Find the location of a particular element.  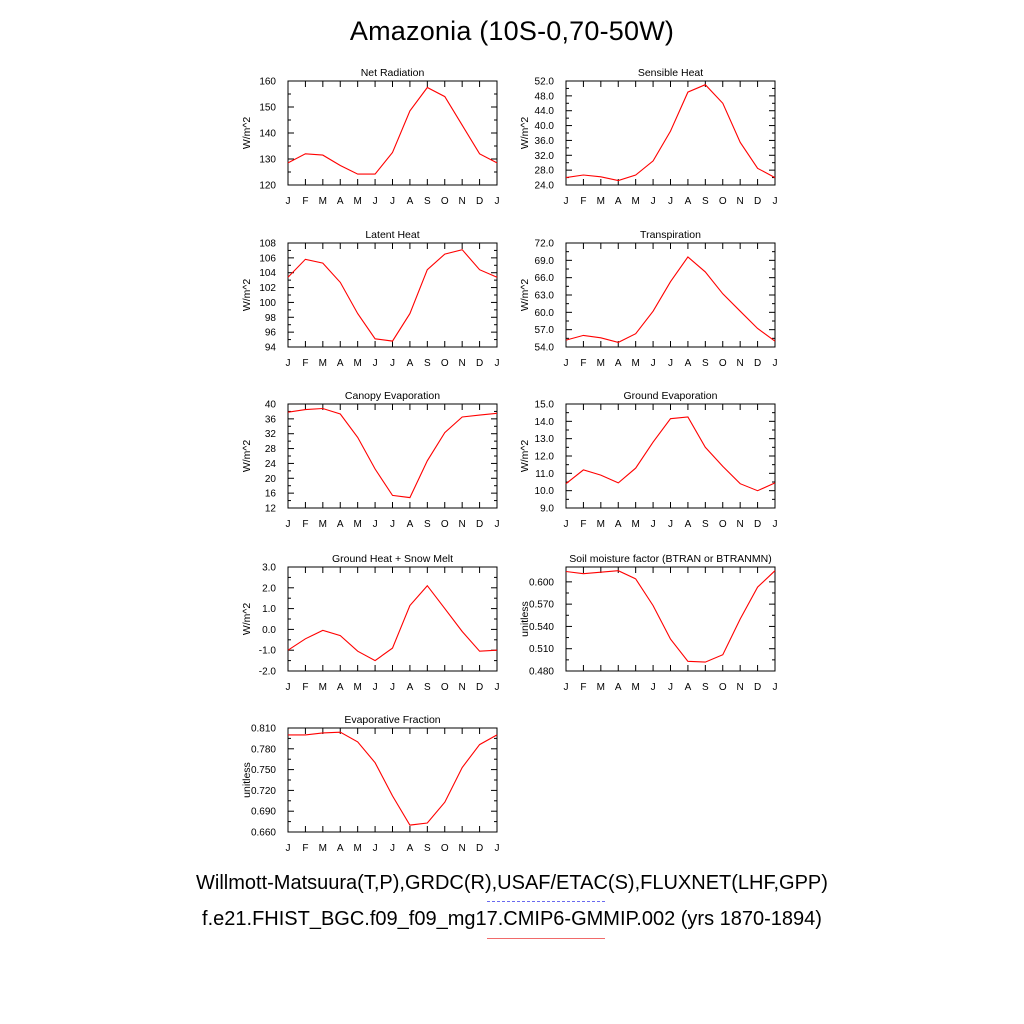

y-tick-label: 0.750 is located at coordinates (263, 770).